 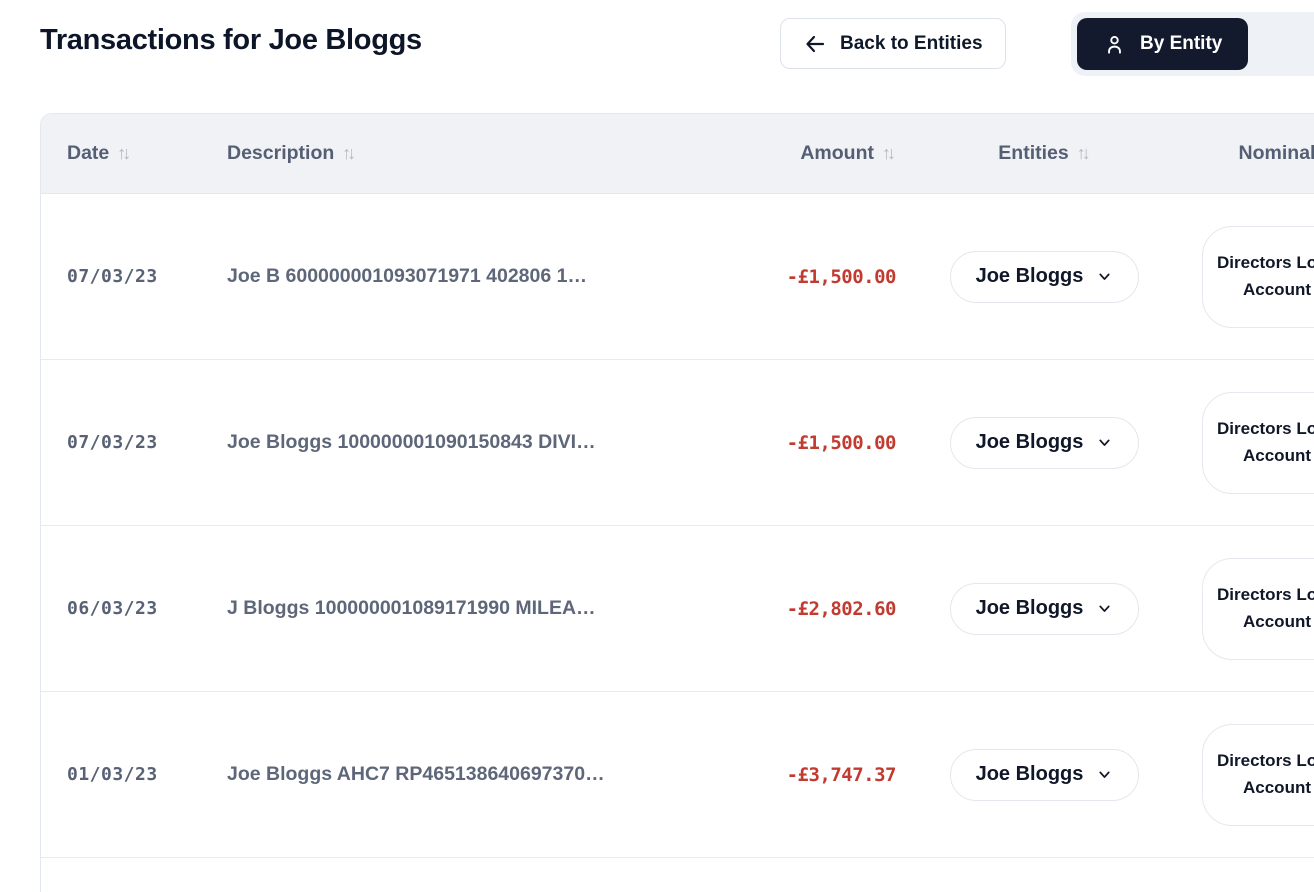 I want to click on transaction-date: 06/03/23, so click(x=112, y=608).